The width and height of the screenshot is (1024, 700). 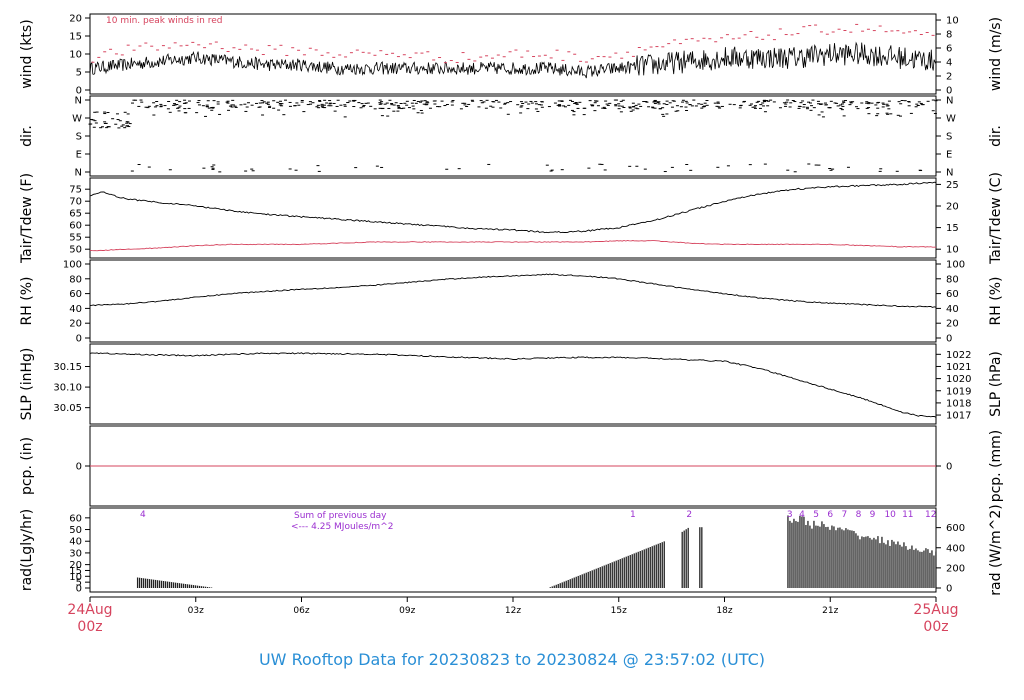 What do you see at coordinates (513, 611) in the screenshot?
I see `x-tick-label: 12z` at bounding box center [513, 611].